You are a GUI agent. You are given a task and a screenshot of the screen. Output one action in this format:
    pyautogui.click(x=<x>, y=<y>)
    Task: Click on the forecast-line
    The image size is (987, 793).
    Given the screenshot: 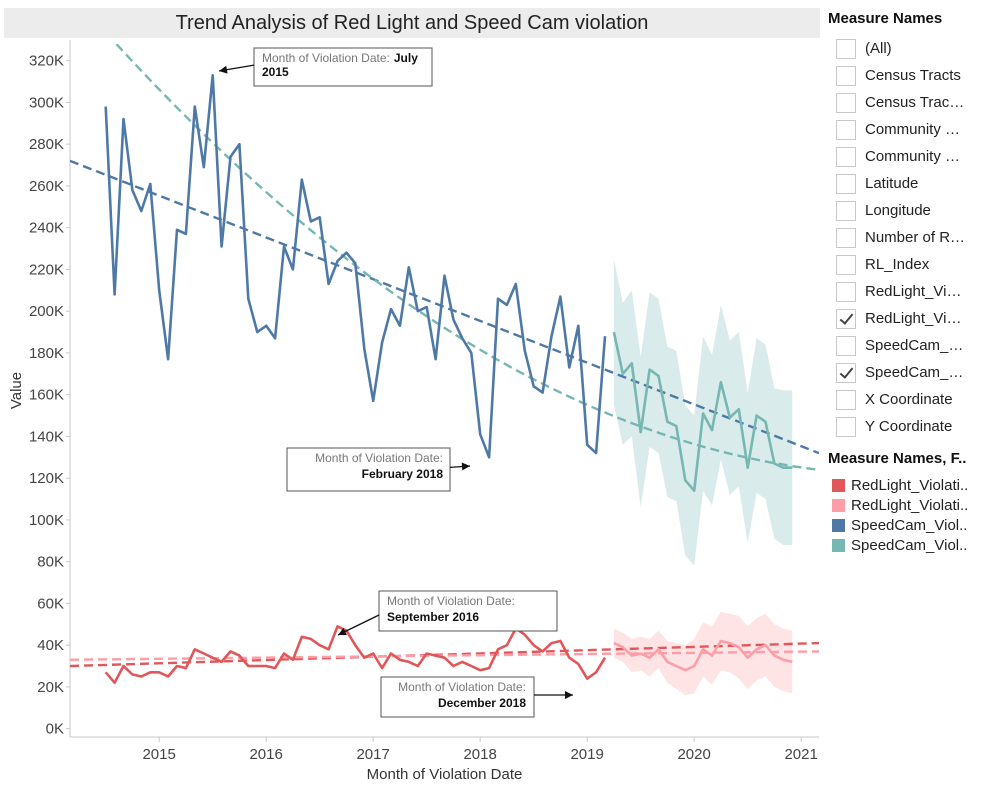 What is the action you would take?
    pyautogui.click(x=703, y=655)
    